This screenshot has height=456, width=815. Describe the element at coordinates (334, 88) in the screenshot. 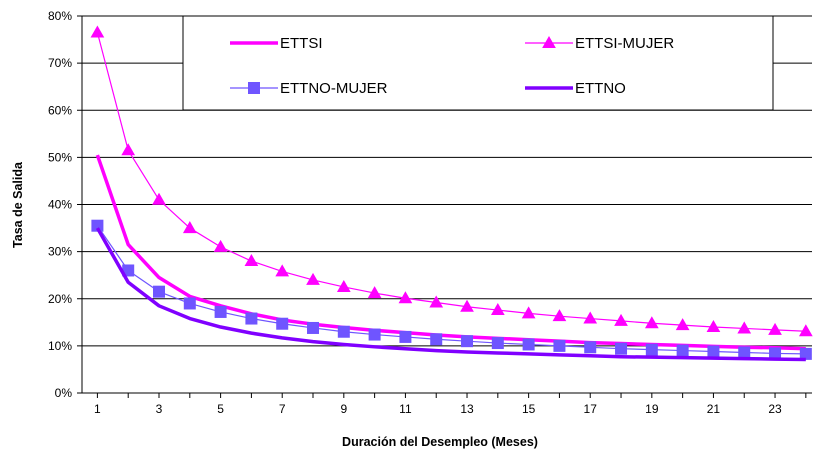

I see `legend-label-ettno-mujer: ETTNO-MUJER` at that location.